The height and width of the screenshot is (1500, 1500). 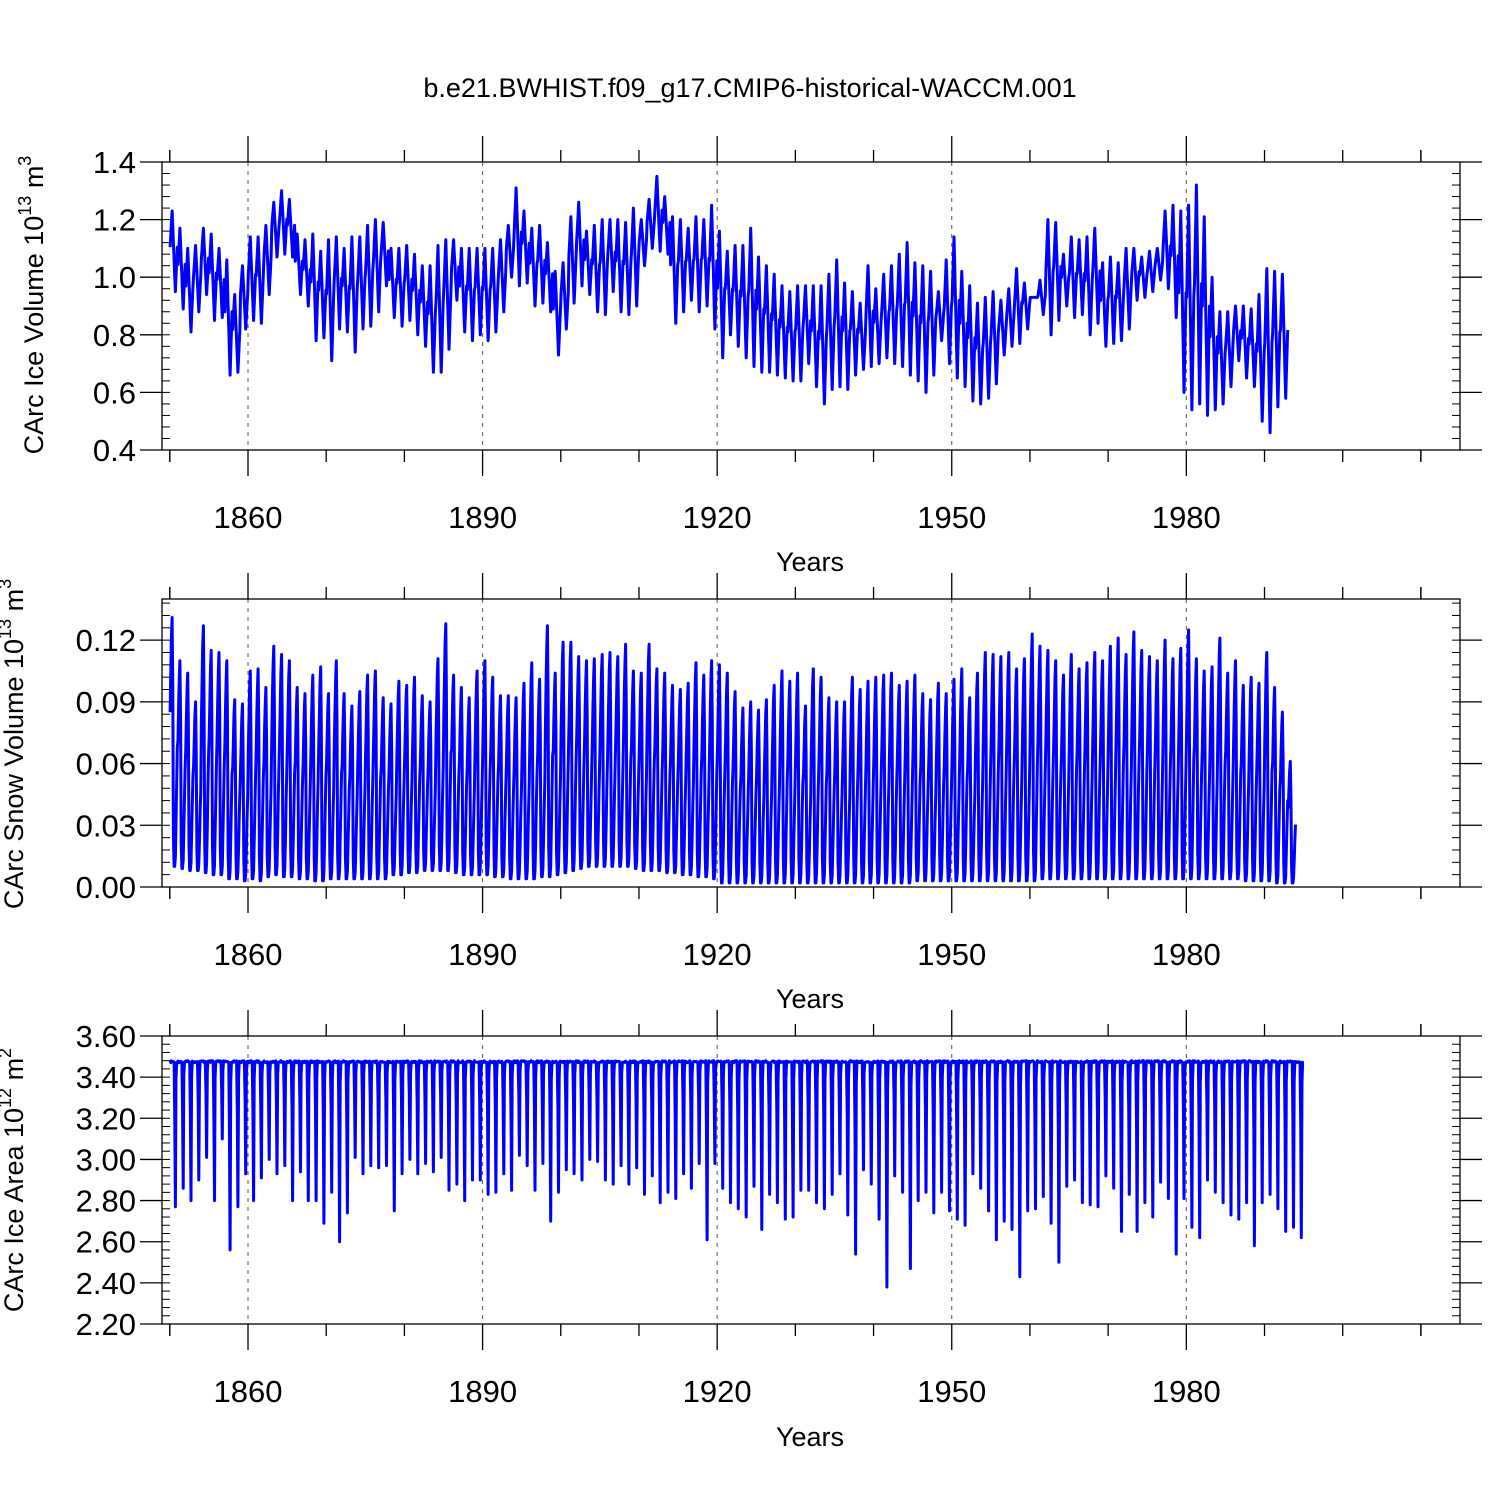 I want to click on y-tick-label: 2.60, so click(x=106, y=1242).